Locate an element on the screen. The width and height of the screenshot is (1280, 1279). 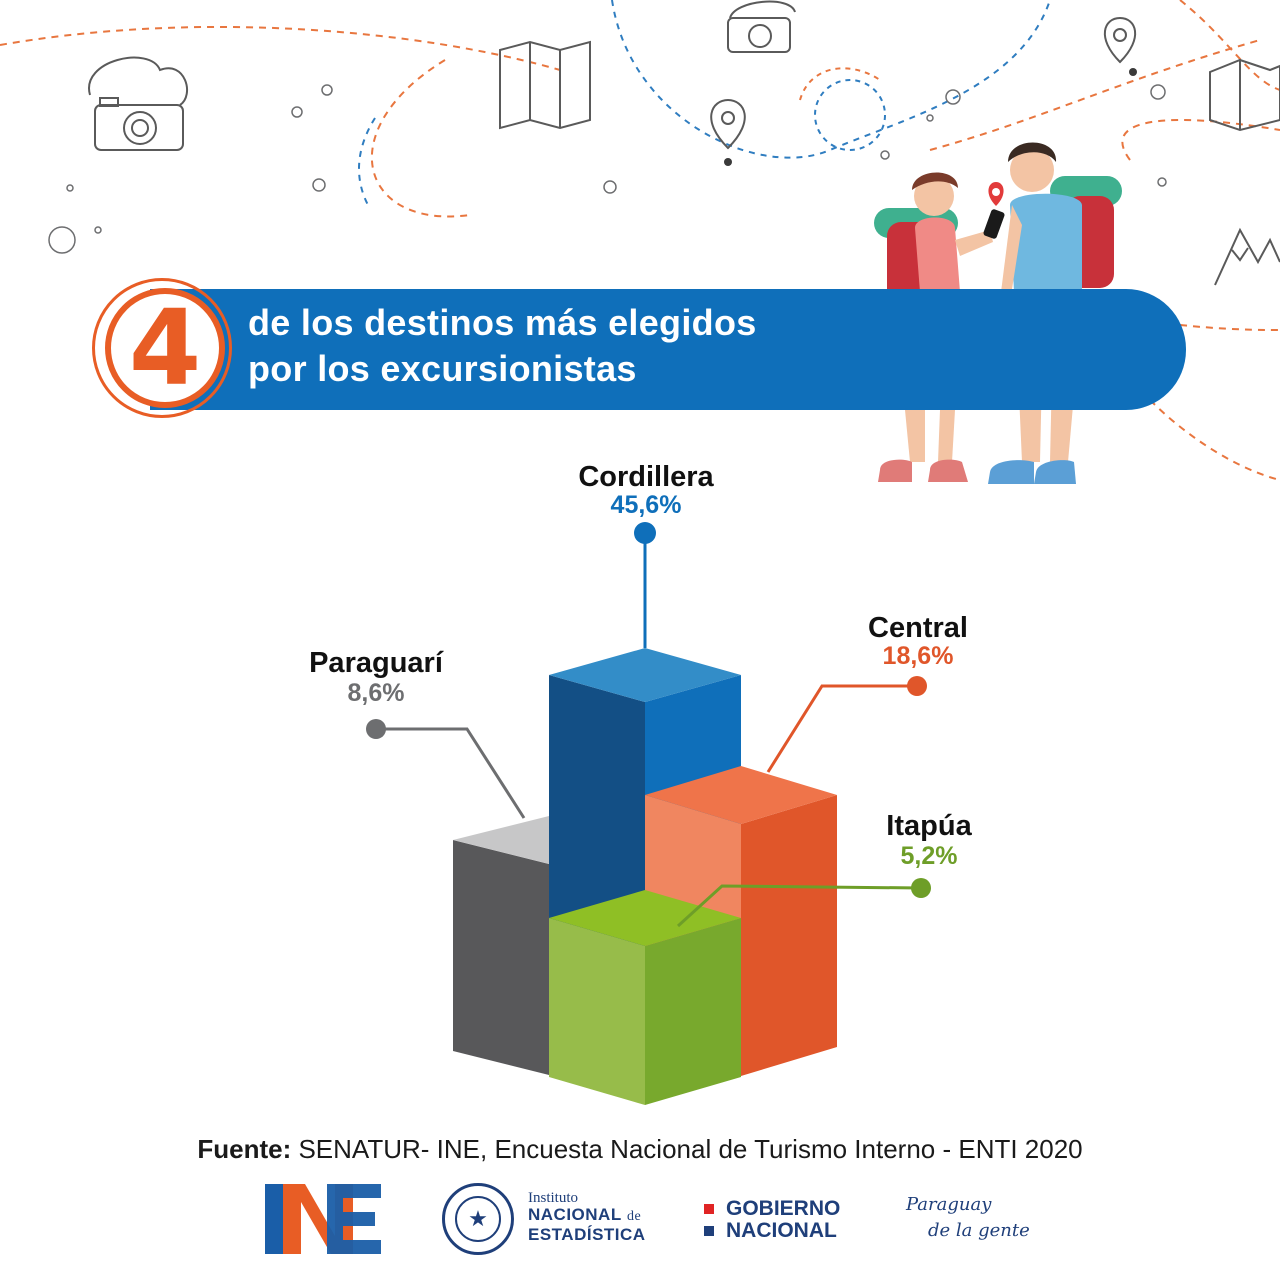
bar-itapua-top-face is located at coordinates (645, 918).